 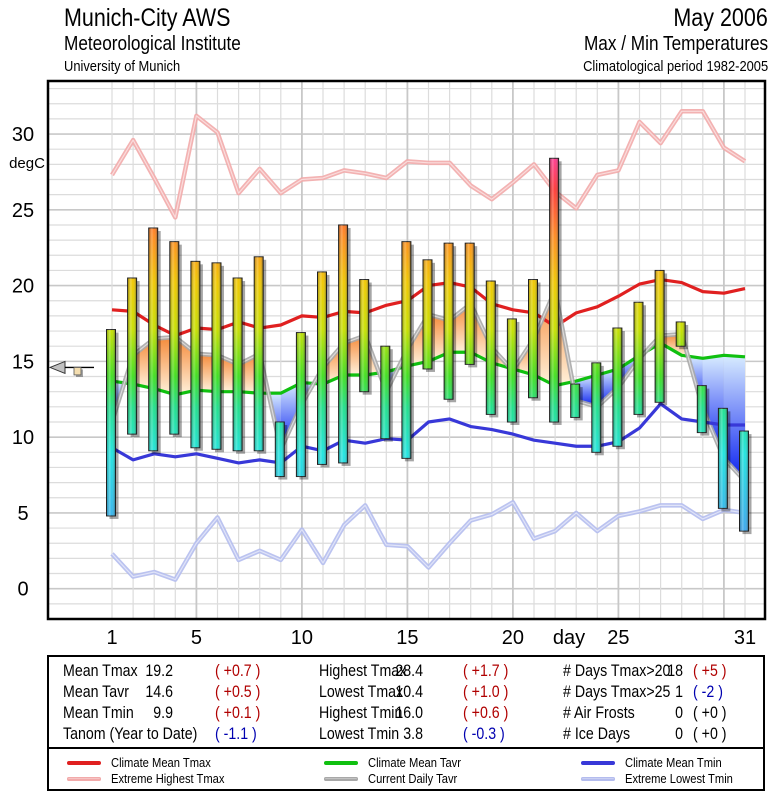 I want to click on stat-value: 1, so click(x=679, y=692).